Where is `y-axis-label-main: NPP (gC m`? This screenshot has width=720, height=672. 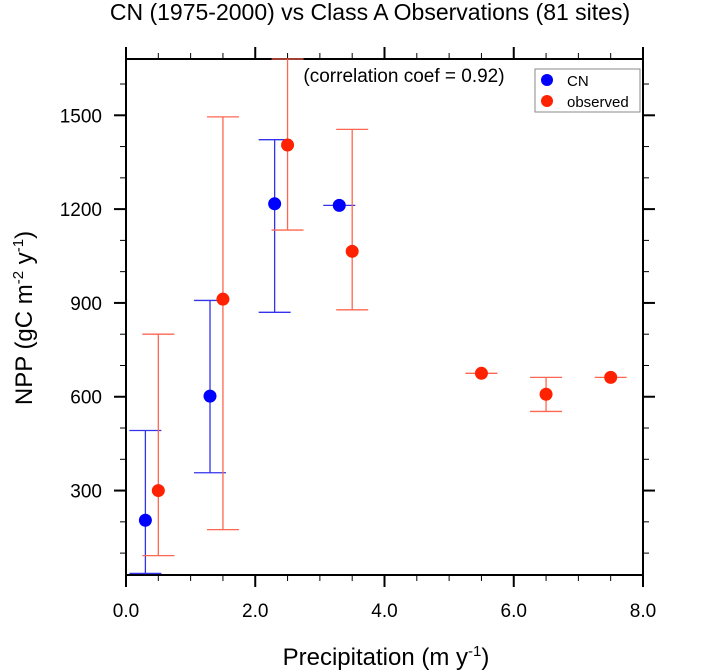
y-axis-label-main: NPP (gC m is located at coordinates (24, 344).